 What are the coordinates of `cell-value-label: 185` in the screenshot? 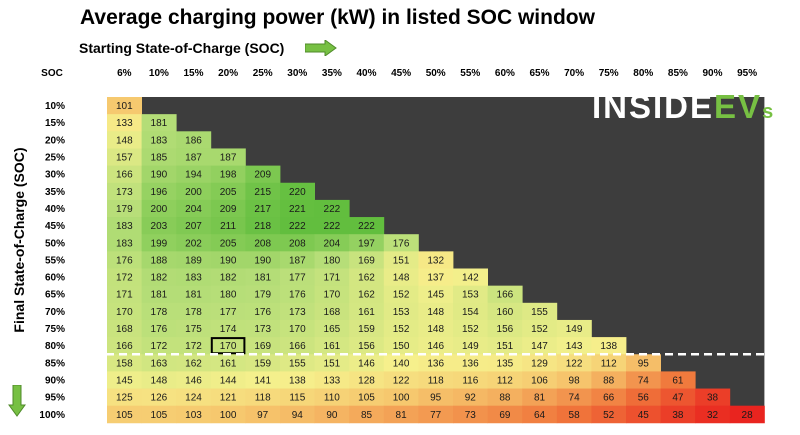 It's located at (159, 158).